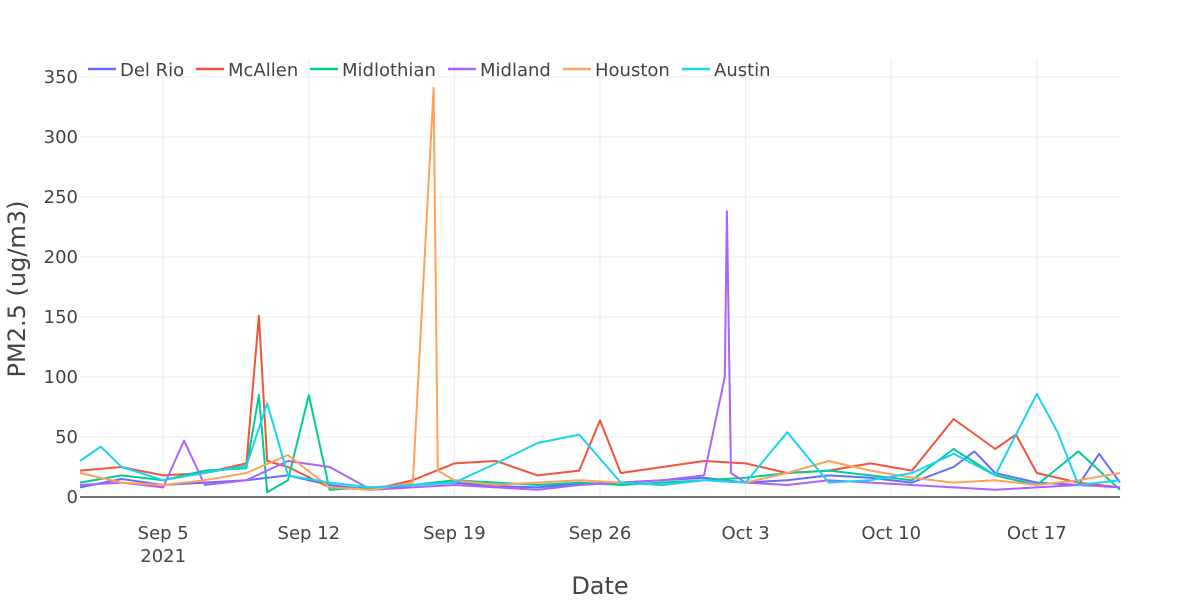  What do you see at coordinates (632, 70) in the screenshot?
I see `legend-label: Houston` at bounding box center [632, 70].